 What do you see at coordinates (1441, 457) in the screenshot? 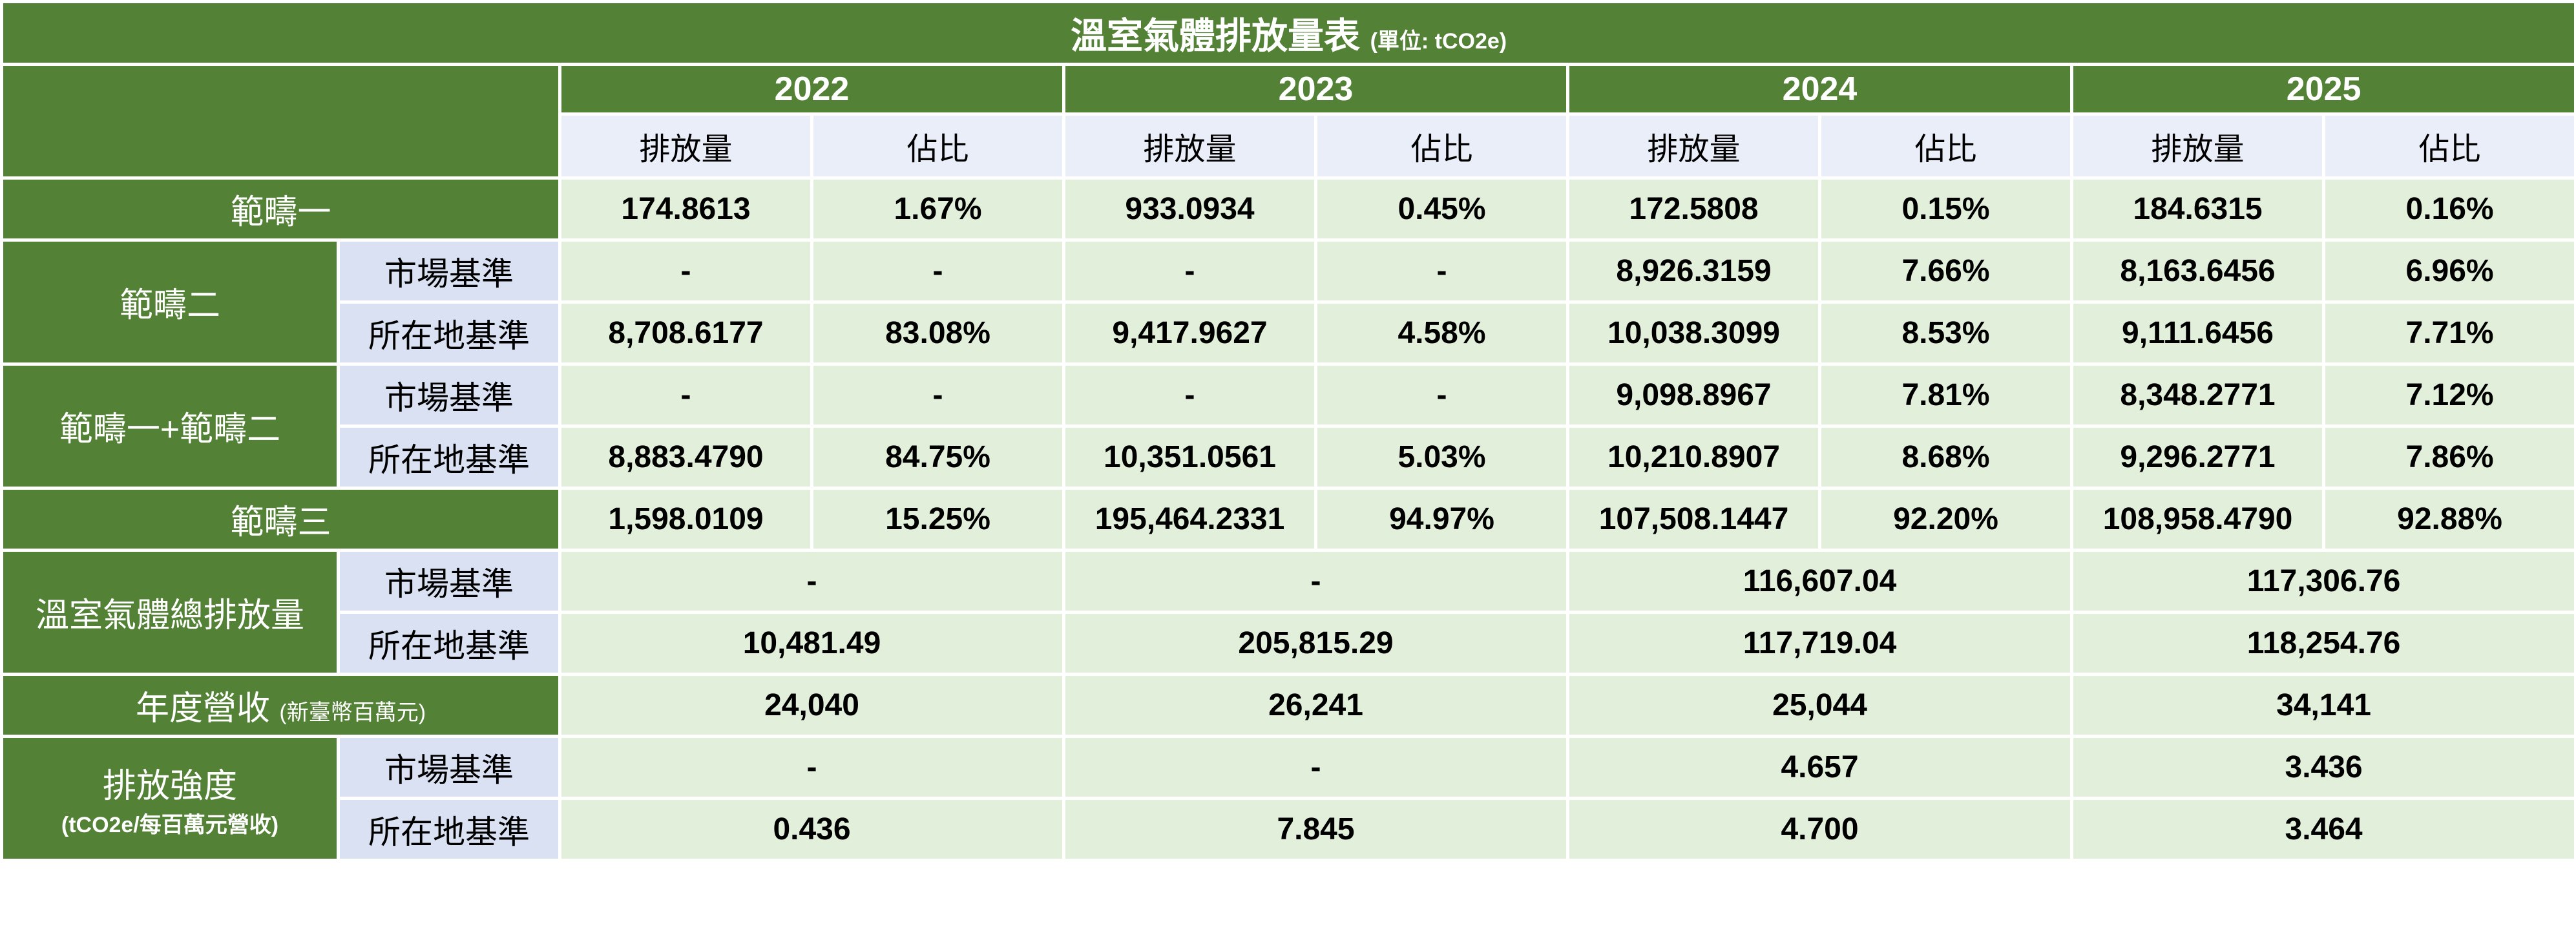
I see `value-cell: 5.03%` at bounding box center [1441, 457].